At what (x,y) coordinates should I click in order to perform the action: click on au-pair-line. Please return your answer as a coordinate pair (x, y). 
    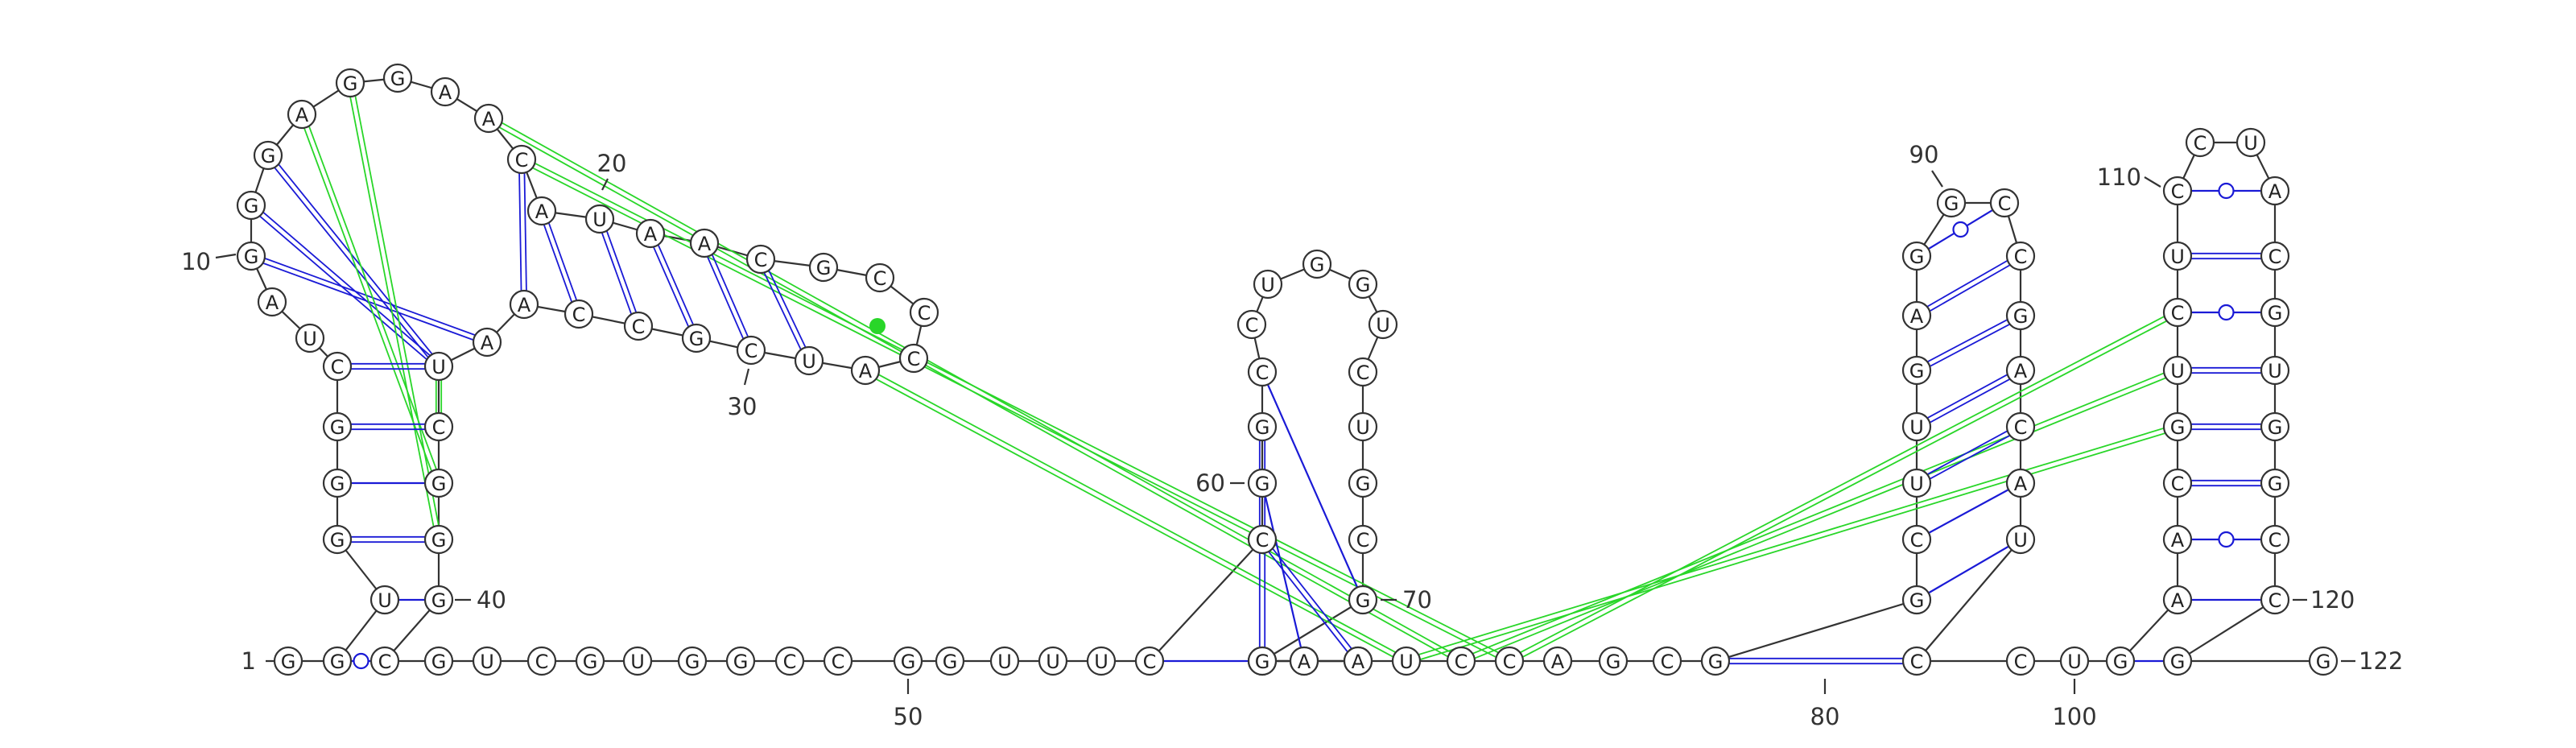
    Looking at the image, I should click on (1968, 511).